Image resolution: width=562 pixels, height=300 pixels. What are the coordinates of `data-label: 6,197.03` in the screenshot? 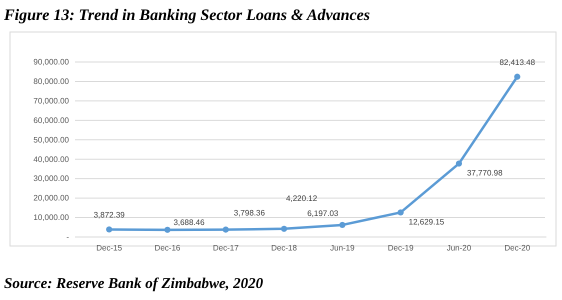 It's located at (323, 213).